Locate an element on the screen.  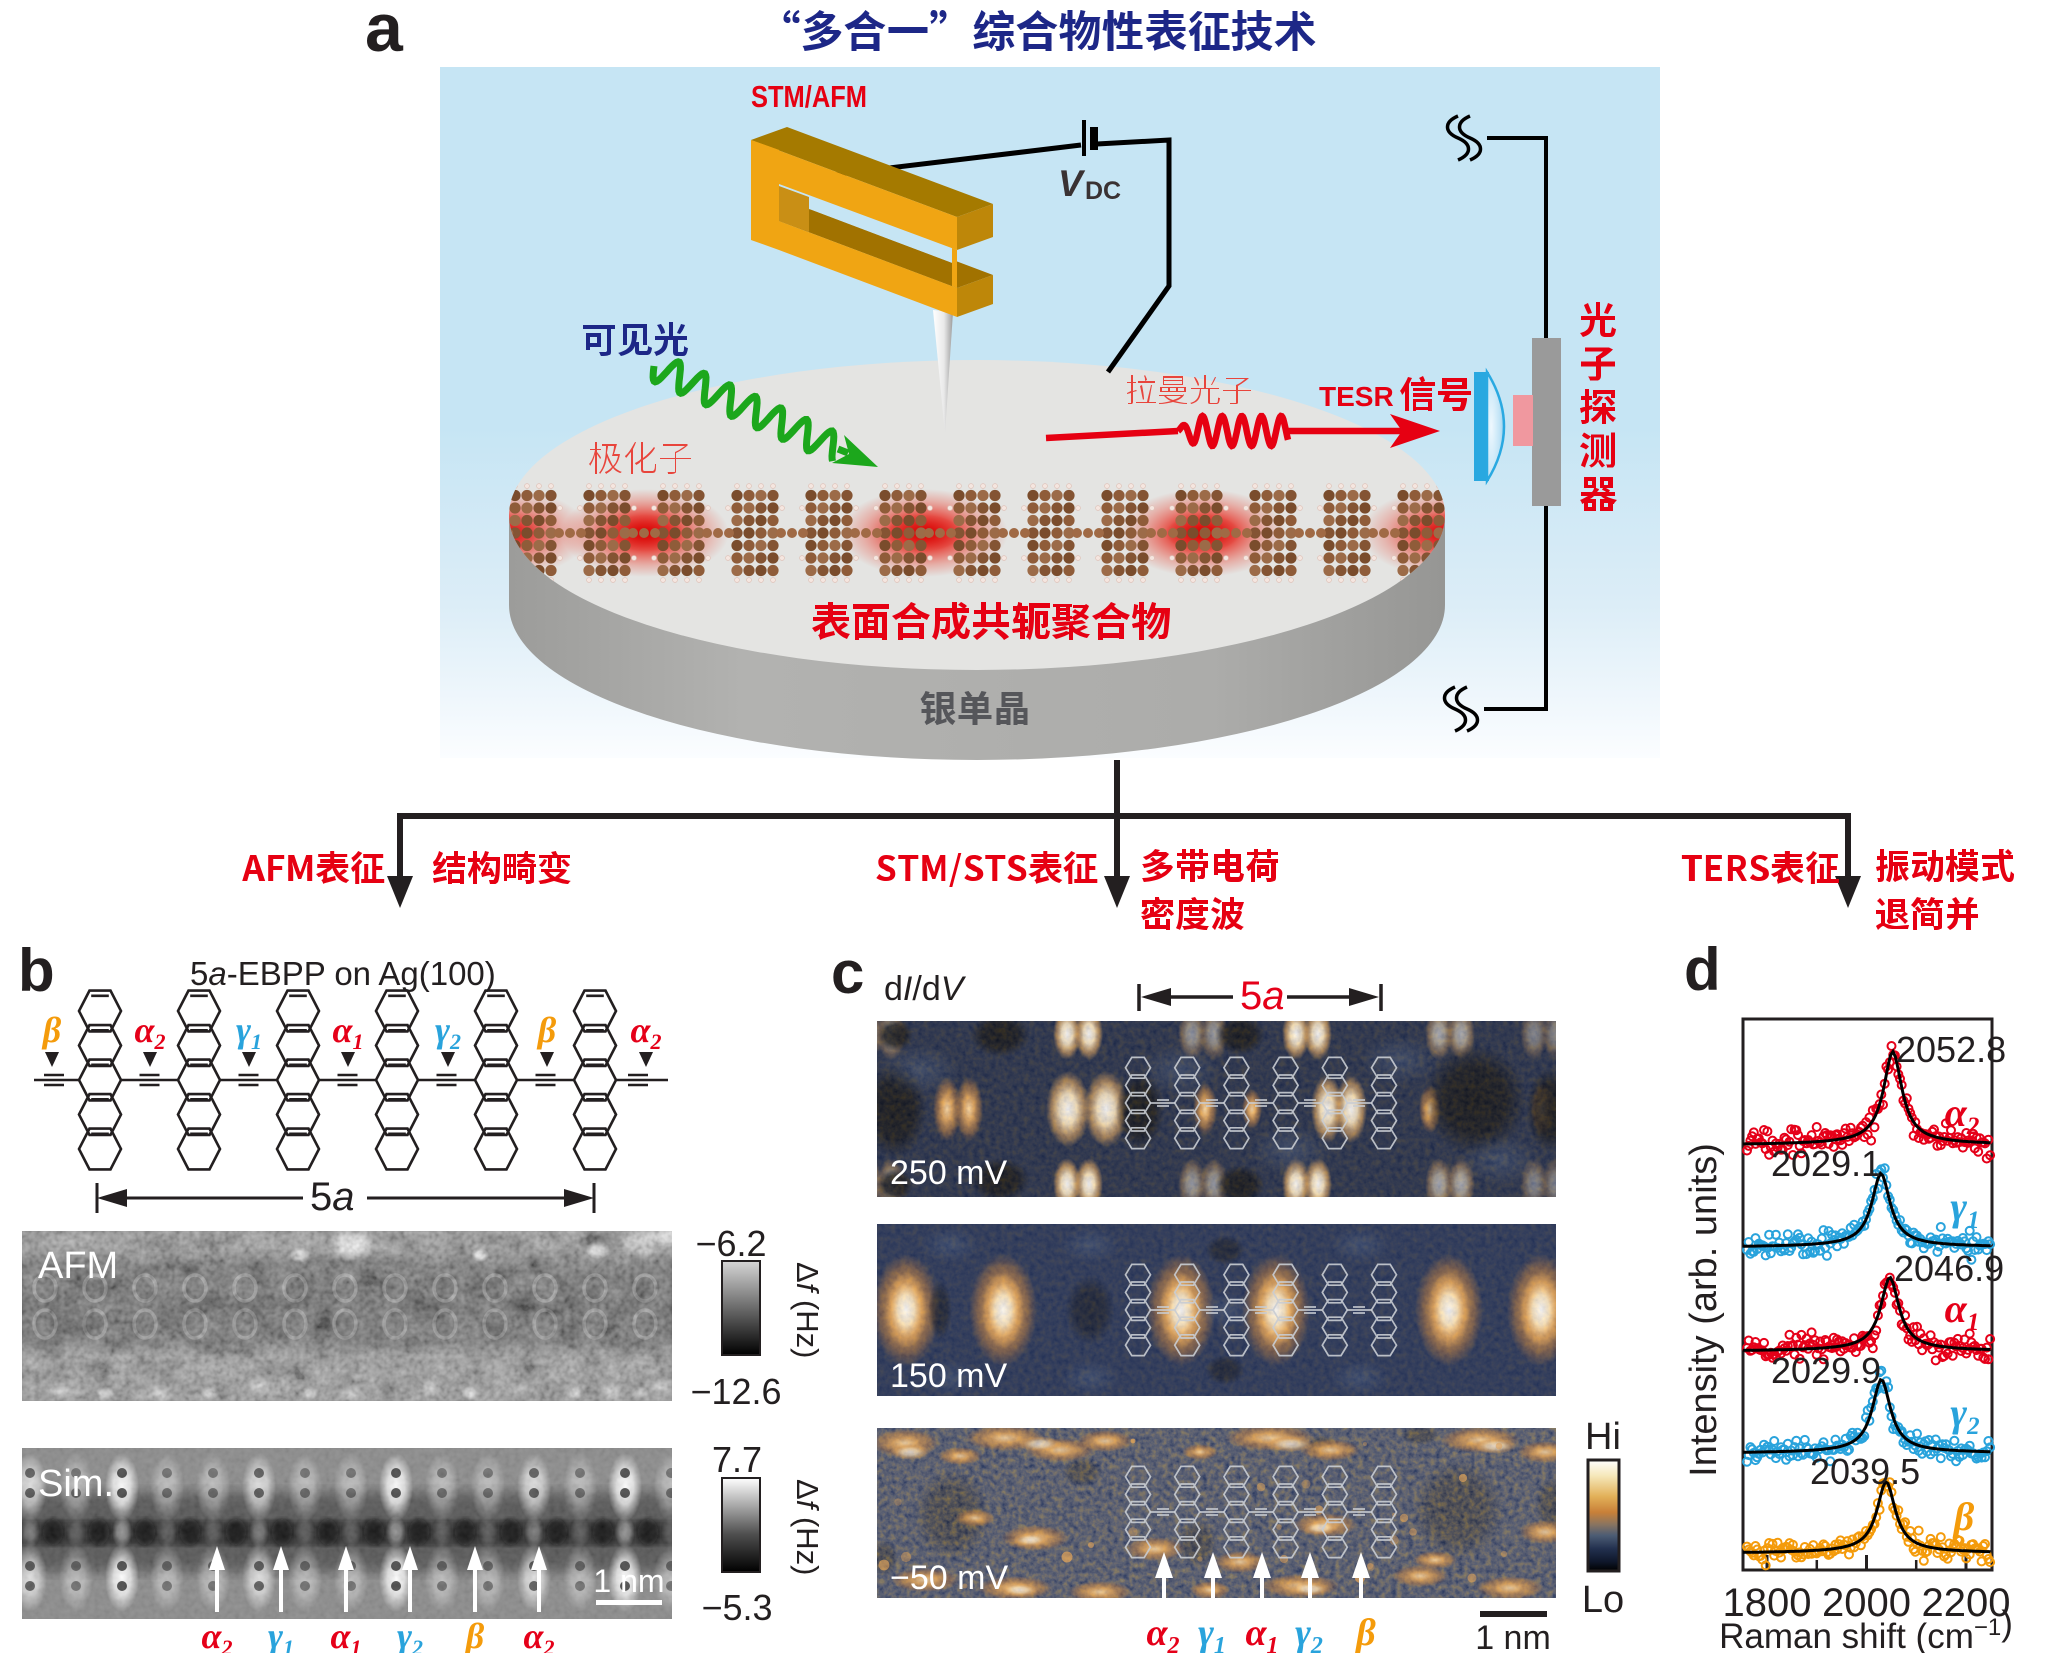
svg-text: Sim. is located at coordinates (76, 1484).